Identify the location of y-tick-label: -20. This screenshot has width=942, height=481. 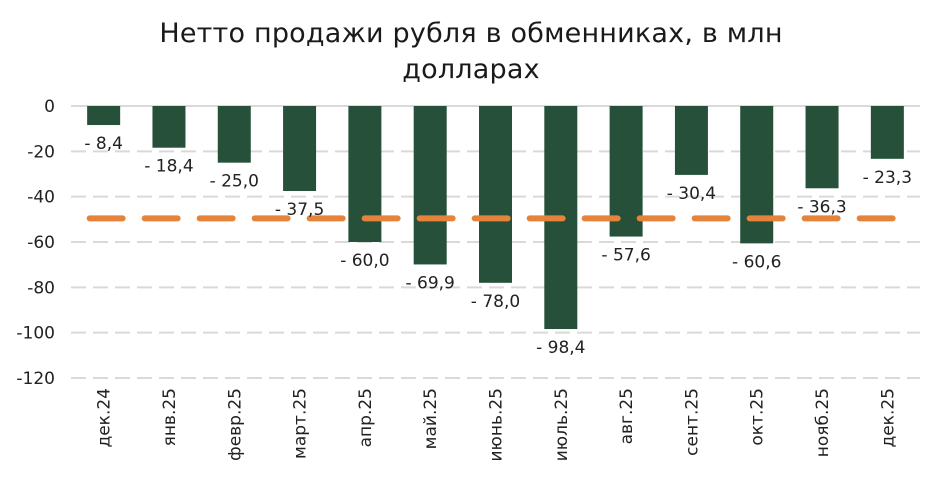
(41, 152).